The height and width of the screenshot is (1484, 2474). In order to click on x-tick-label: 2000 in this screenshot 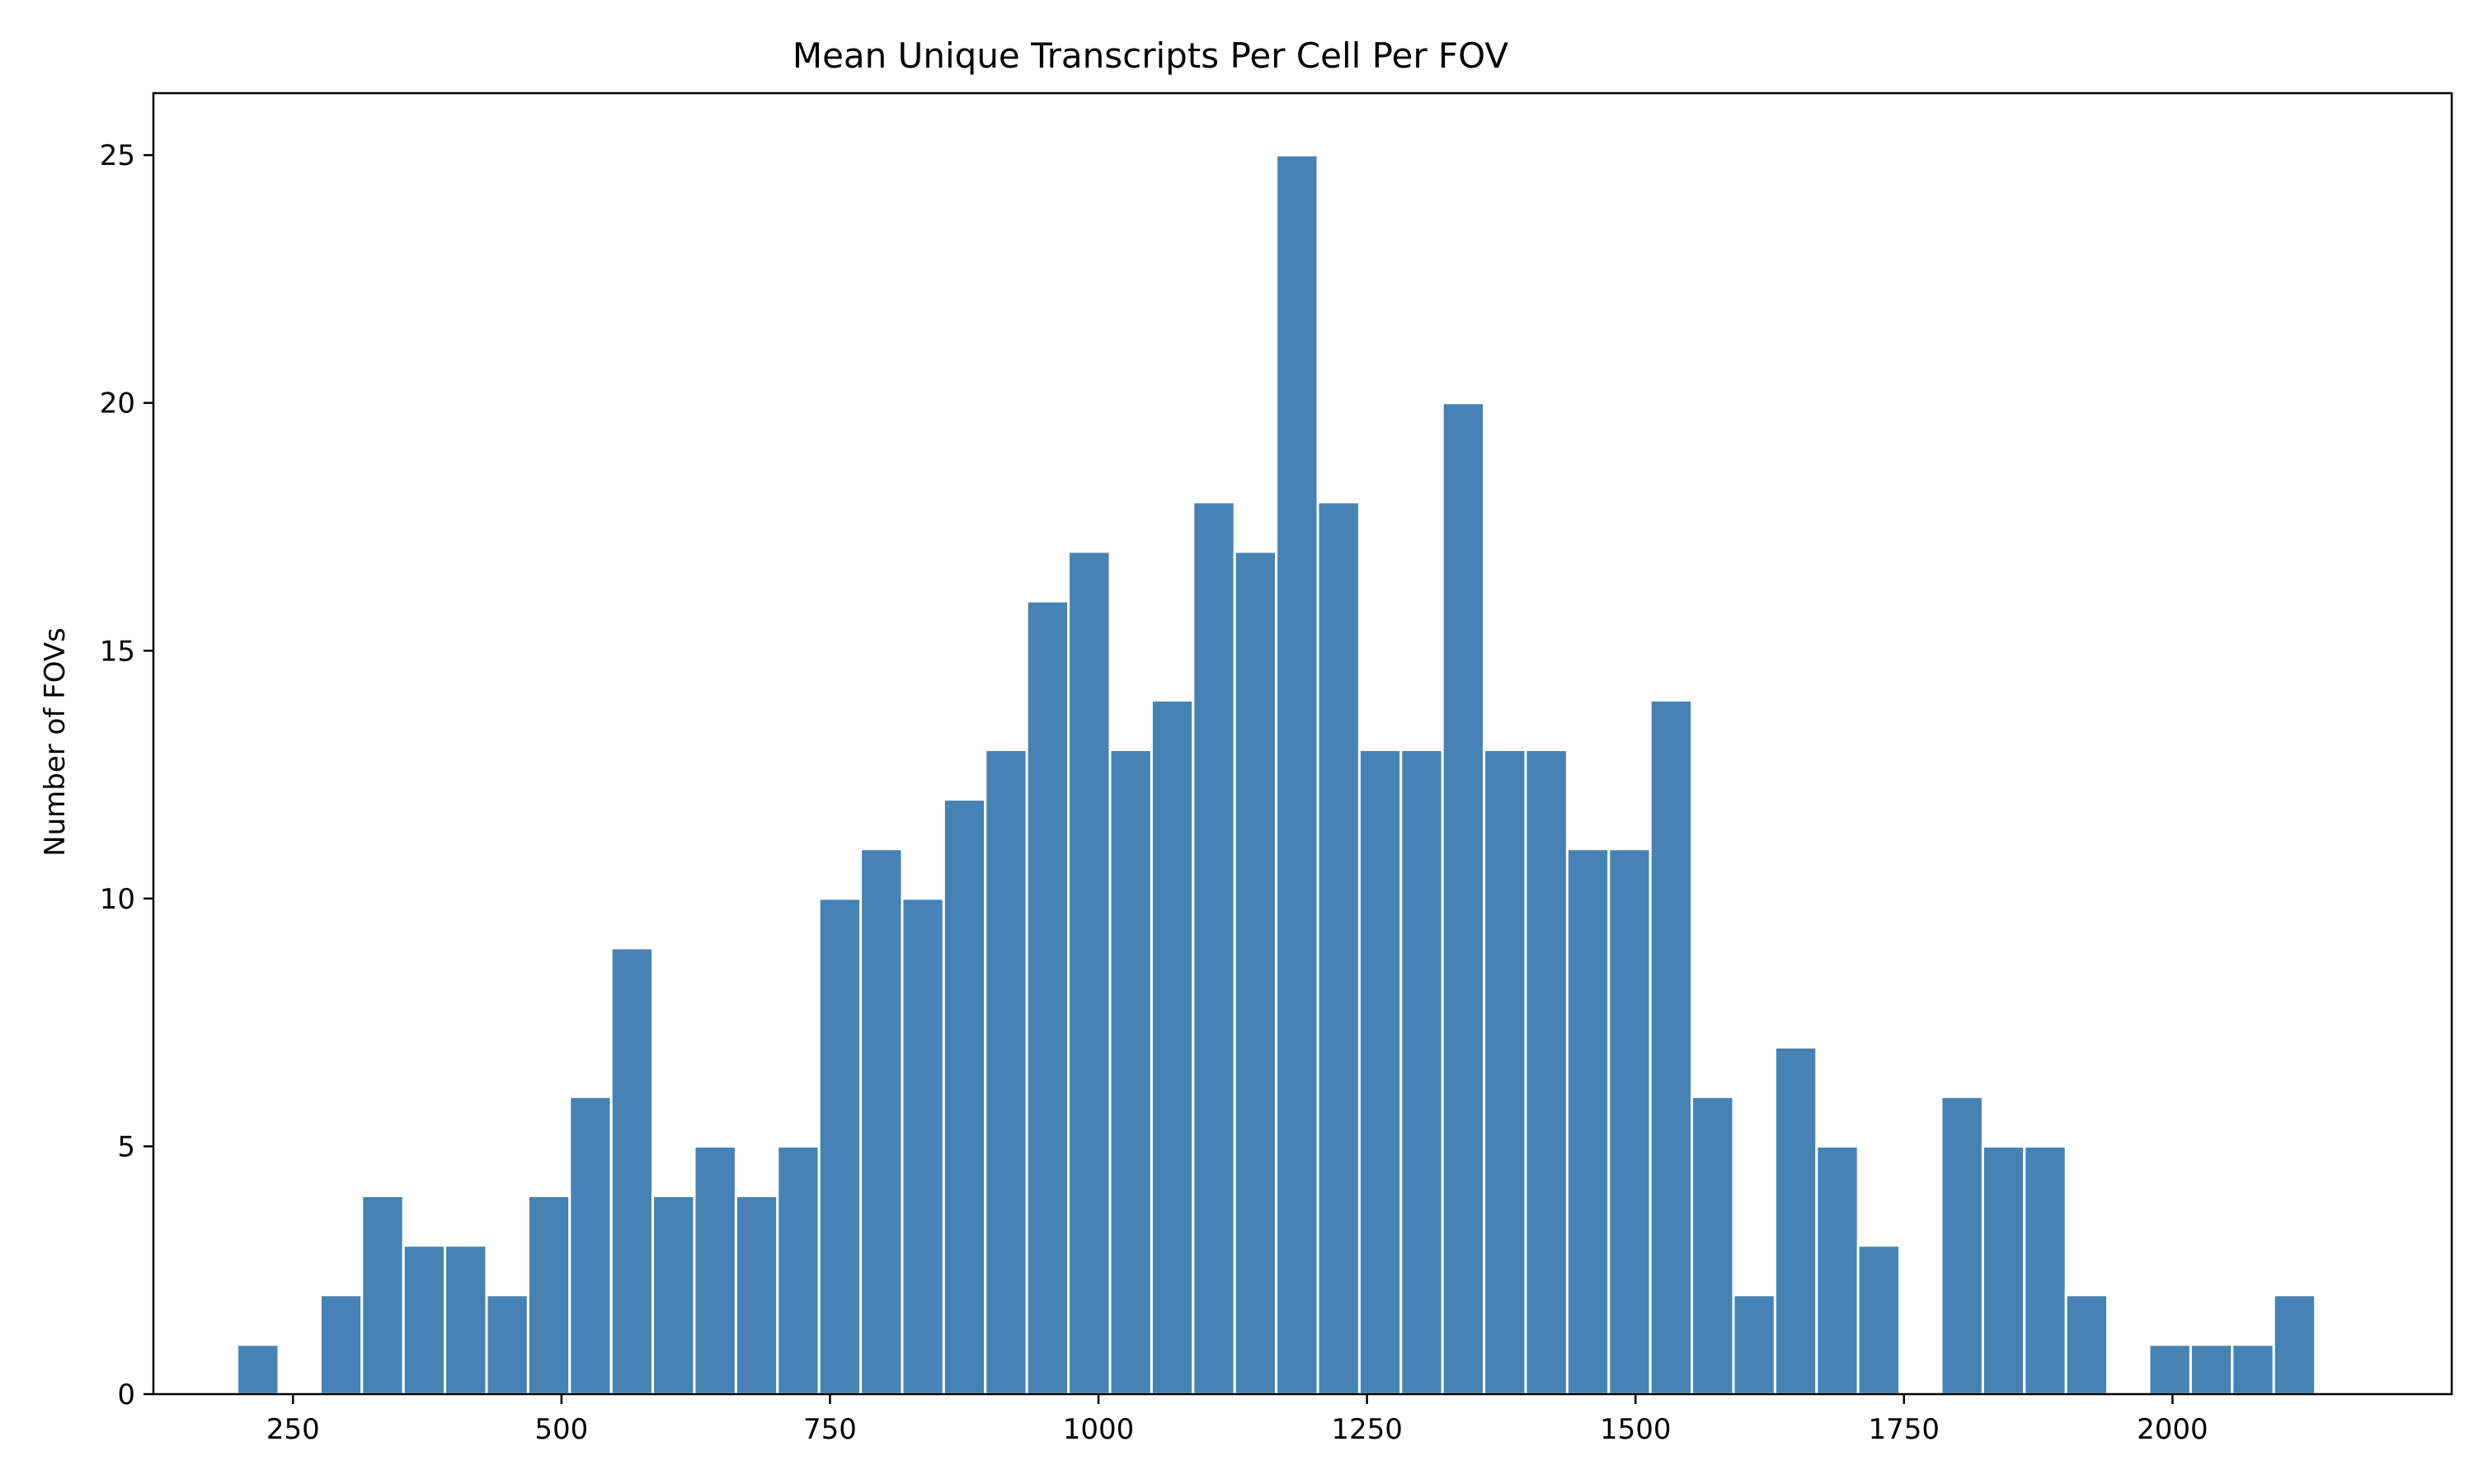, I will do `click(2172, 1429)`.